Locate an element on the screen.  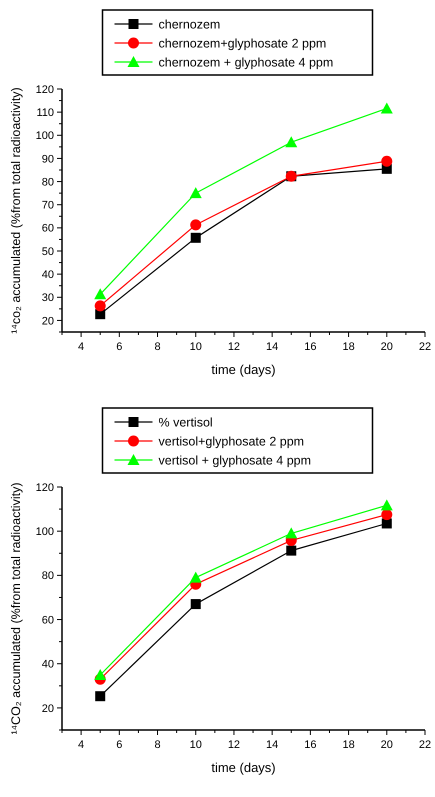
legend-label: % vertisol is located at coordinates (185, 422).